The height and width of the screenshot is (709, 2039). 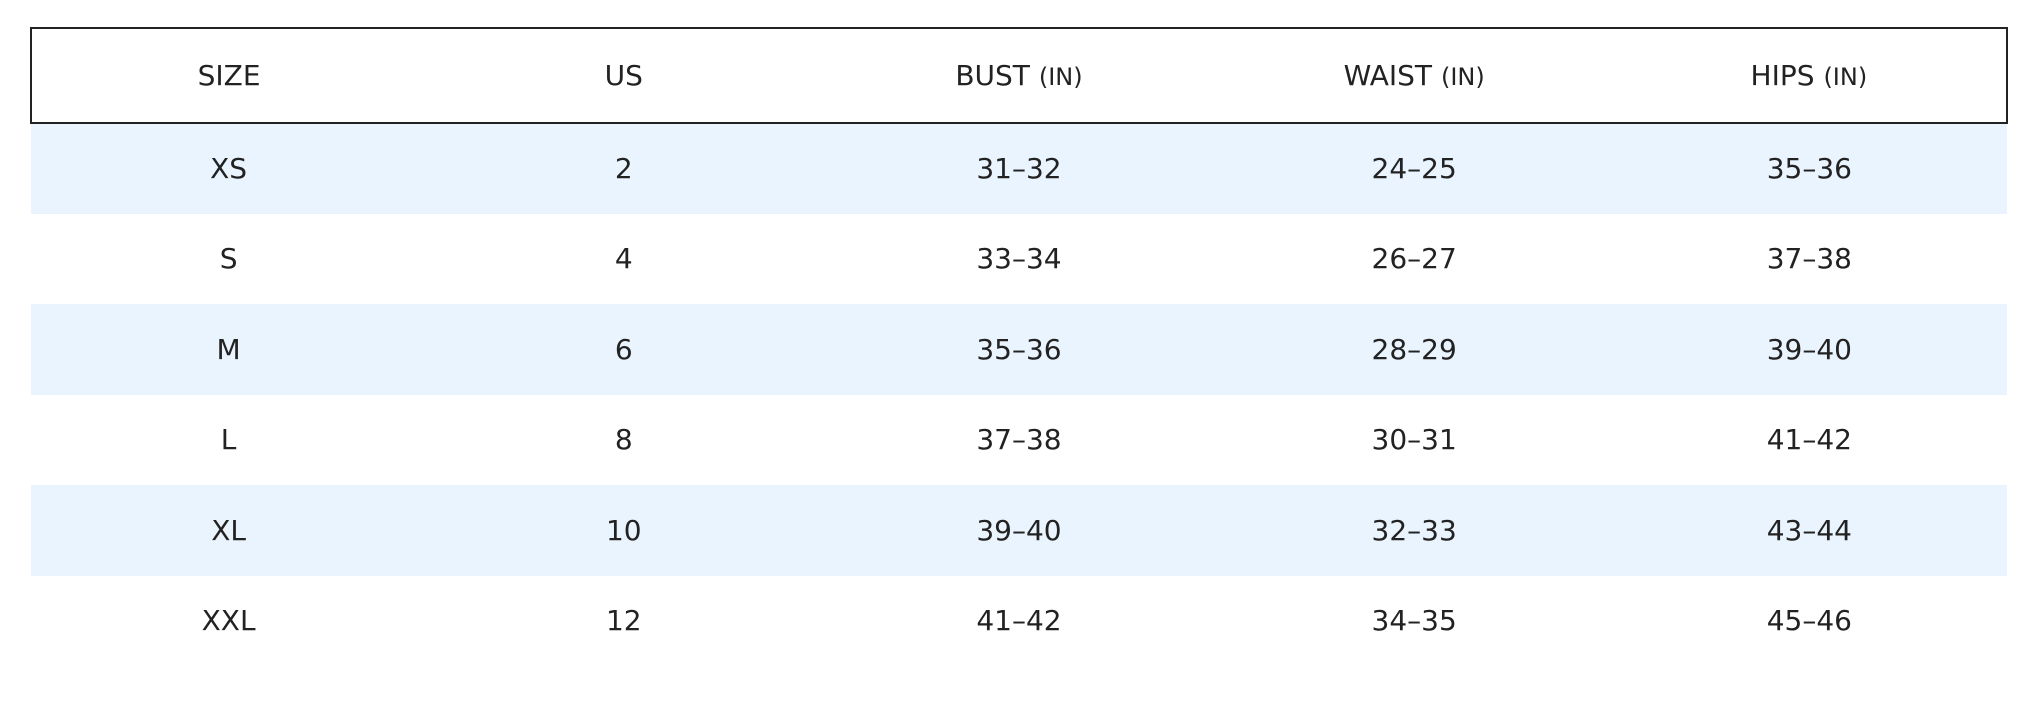 I want to click on table-cell: 28–29, so click(x=1414, y=349).